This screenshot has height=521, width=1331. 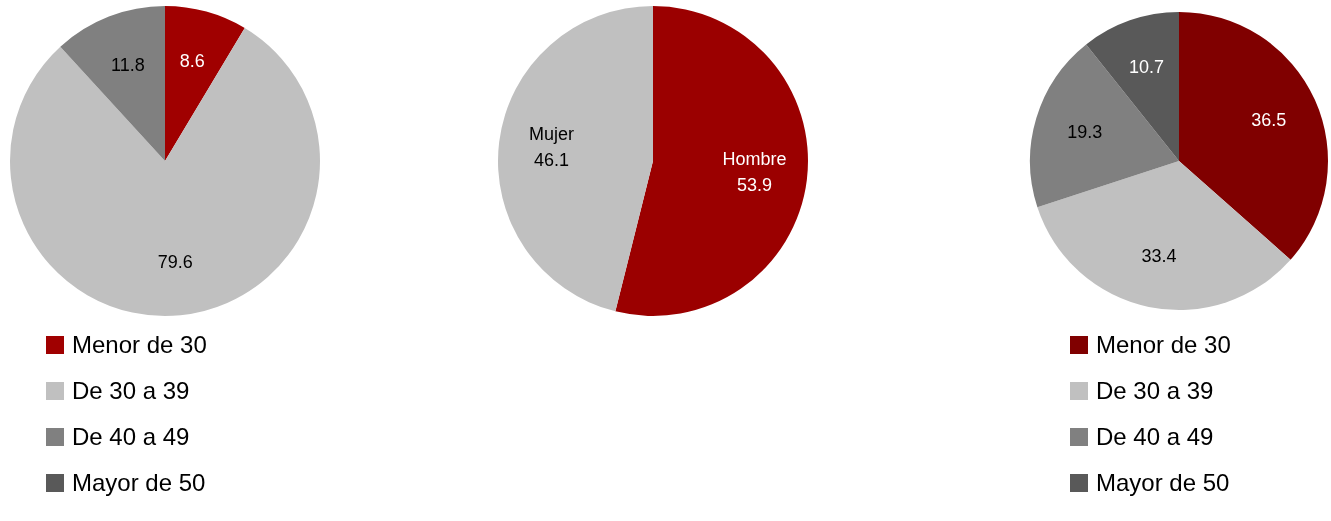 What do you see at coordinates (551, 160) in the screenshot?
I see `data-label: 46.1` at bounding box center [551, 160].